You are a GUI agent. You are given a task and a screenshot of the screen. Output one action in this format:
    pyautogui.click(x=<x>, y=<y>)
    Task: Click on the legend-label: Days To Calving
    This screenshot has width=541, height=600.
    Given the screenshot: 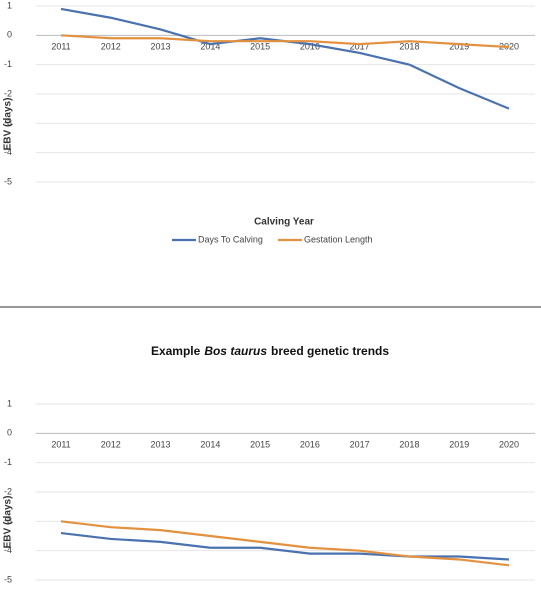 What is the action you would take?
    pyautogui.click(x=230, y=239)
    